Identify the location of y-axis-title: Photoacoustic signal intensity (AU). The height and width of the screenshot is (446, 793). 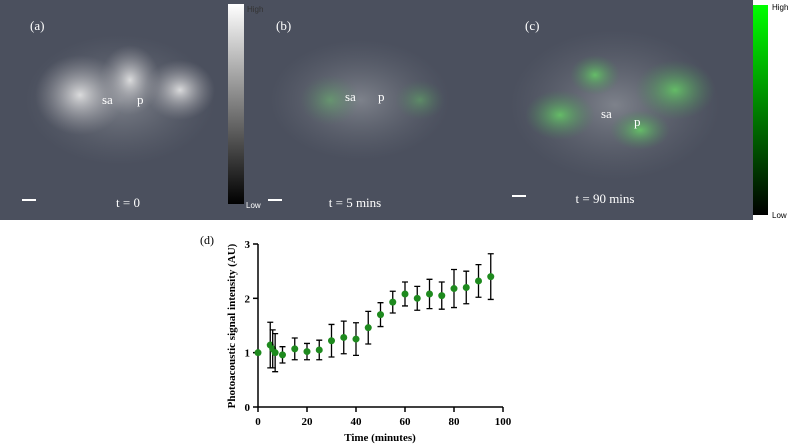
(232, 325).